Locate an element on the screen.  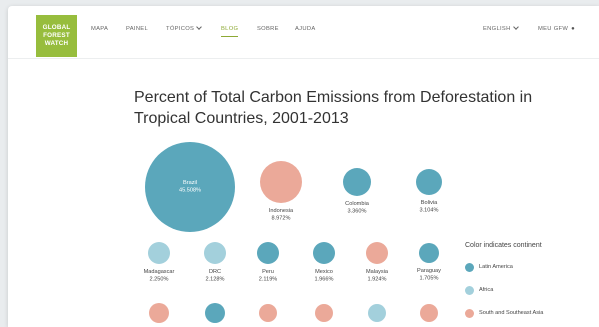
account-label: MEU GFW is located at coordinates (553, 29).